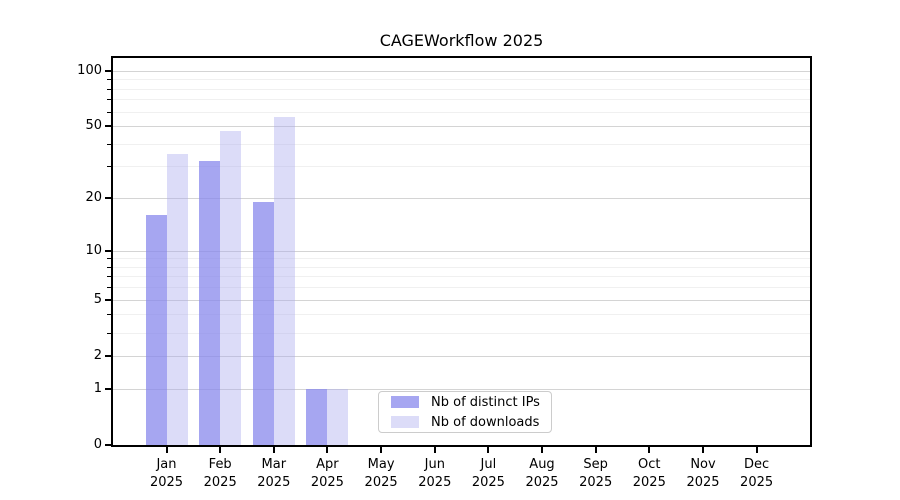  I want to click on bar-feb-downloads, so click(231, 288).